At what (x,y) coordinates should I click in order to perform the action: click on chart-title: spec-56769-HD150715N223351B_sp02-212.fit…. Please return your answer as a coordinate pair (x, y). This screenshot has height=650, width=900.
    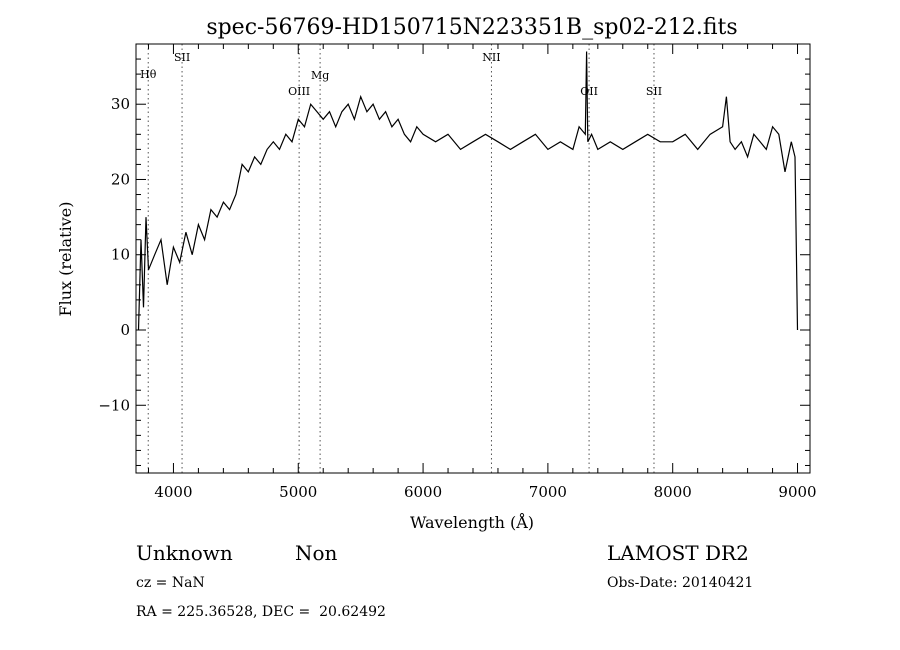
    Looking at the image, I should click on (471, 27).